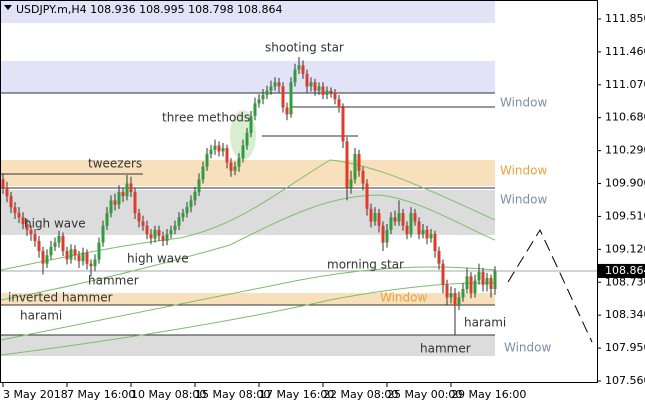 Image resolution: width=645 pixels, height=406 pixels. I want to click on annotation: shooting star, so click(304, 48).